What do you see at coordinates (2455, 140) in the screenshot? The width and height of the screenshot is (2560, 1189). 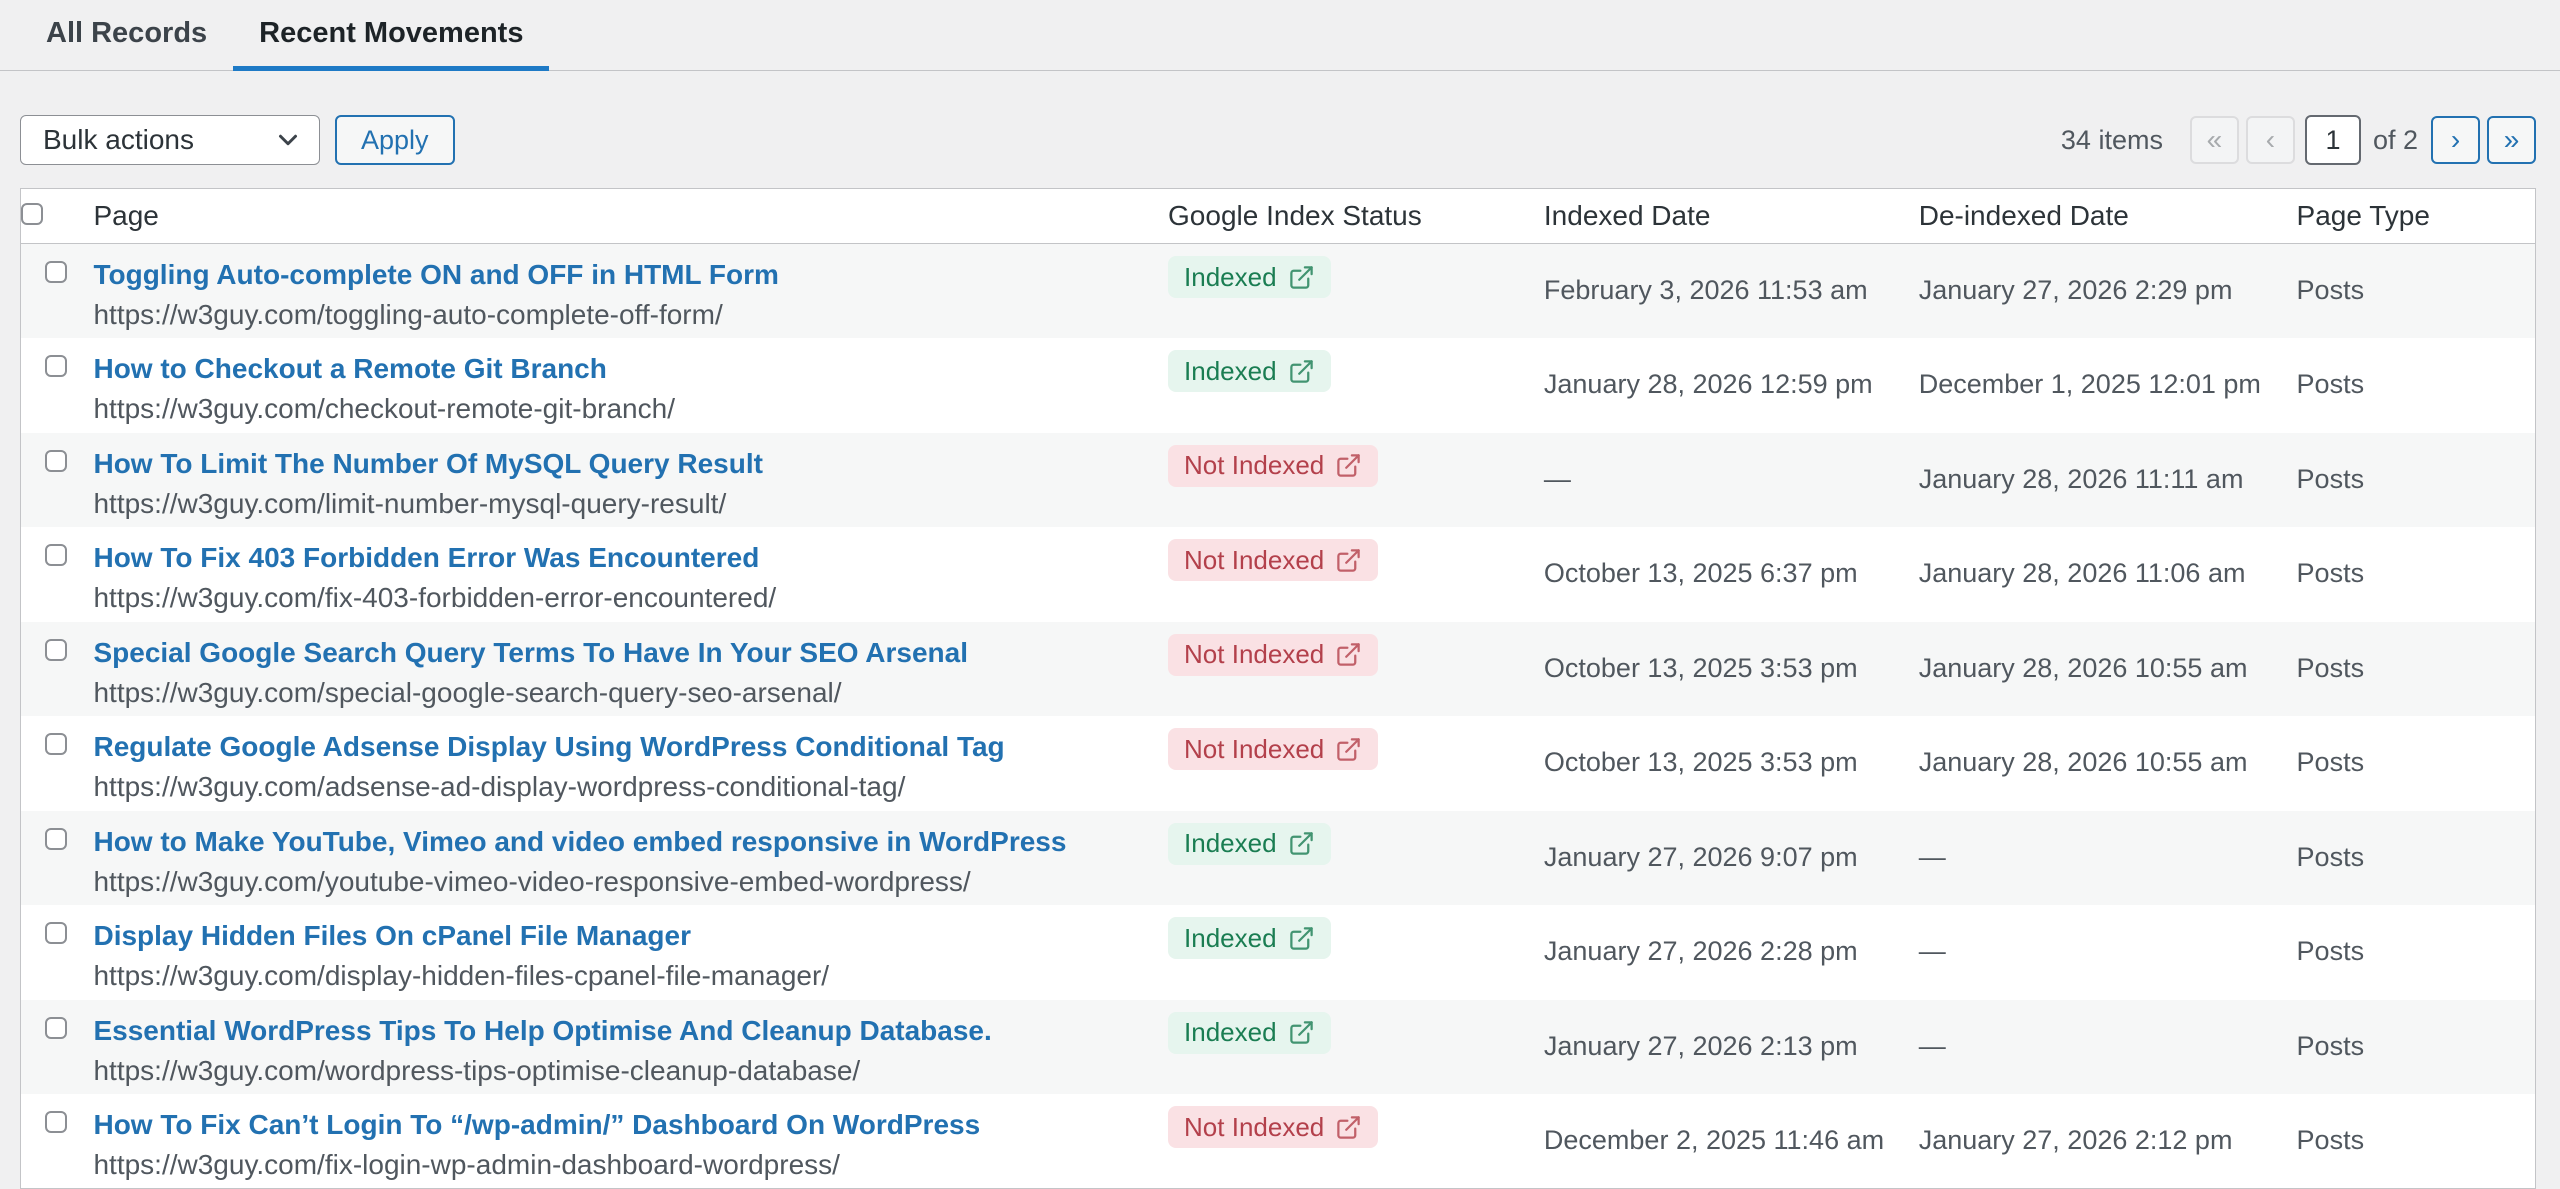 I see `next-page-button: ›` at bounding box center [2455, 140].